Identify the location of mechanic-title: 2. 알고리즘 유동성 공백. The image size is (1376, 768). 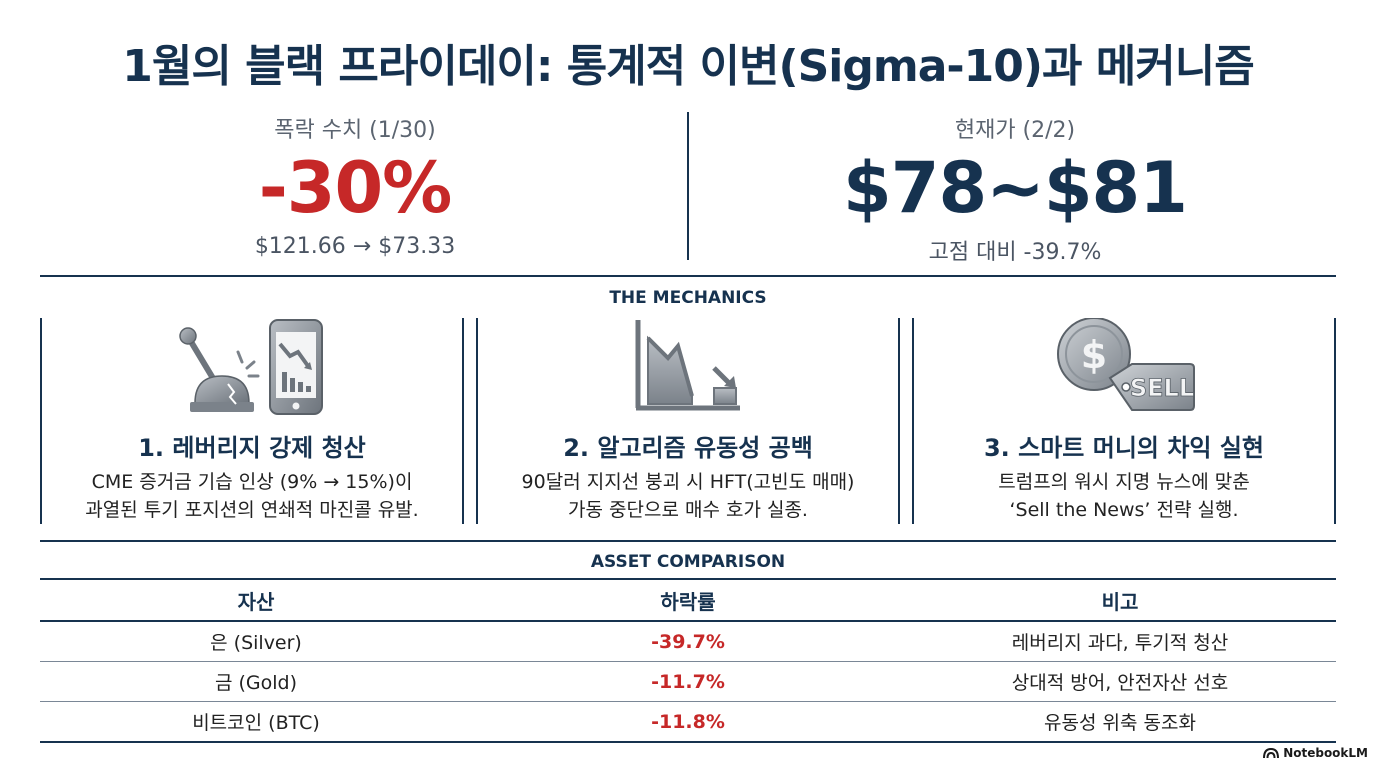
(688, 448).